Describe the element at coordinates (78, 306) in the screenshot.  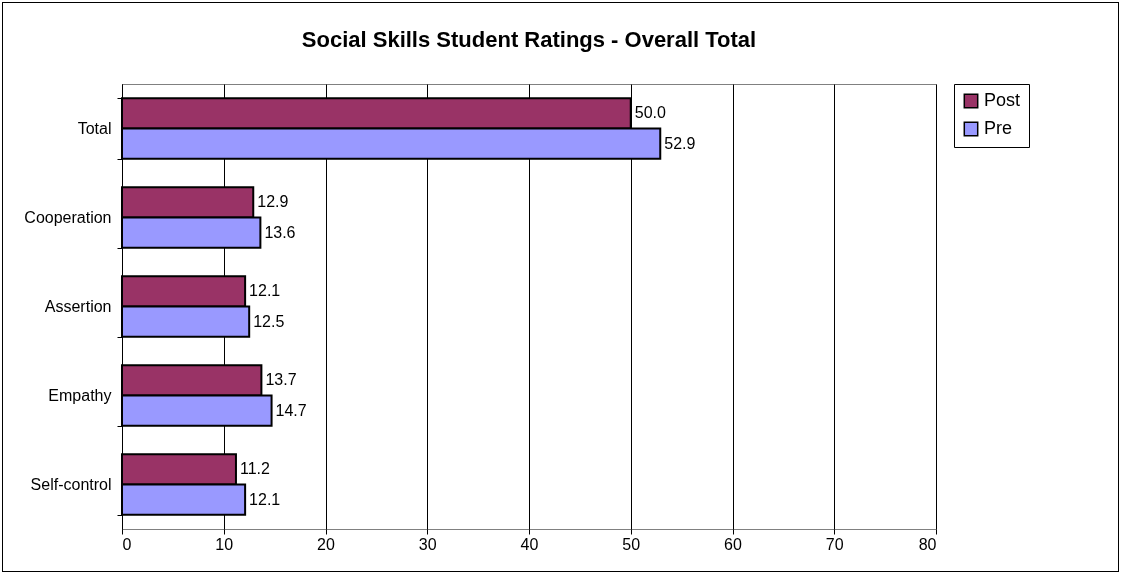
I see `y-tick-label: Assertion` at that location.